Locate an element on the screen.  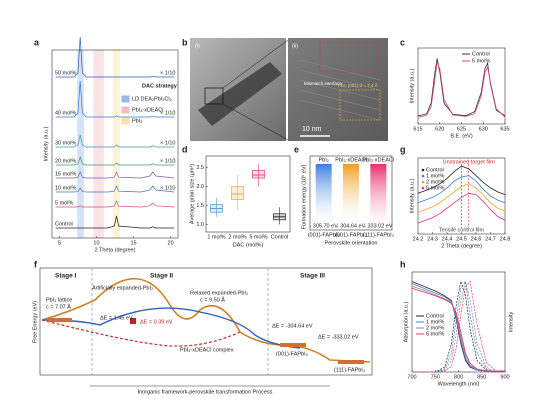
image-label: (i) is located at coordinates (197, 46).